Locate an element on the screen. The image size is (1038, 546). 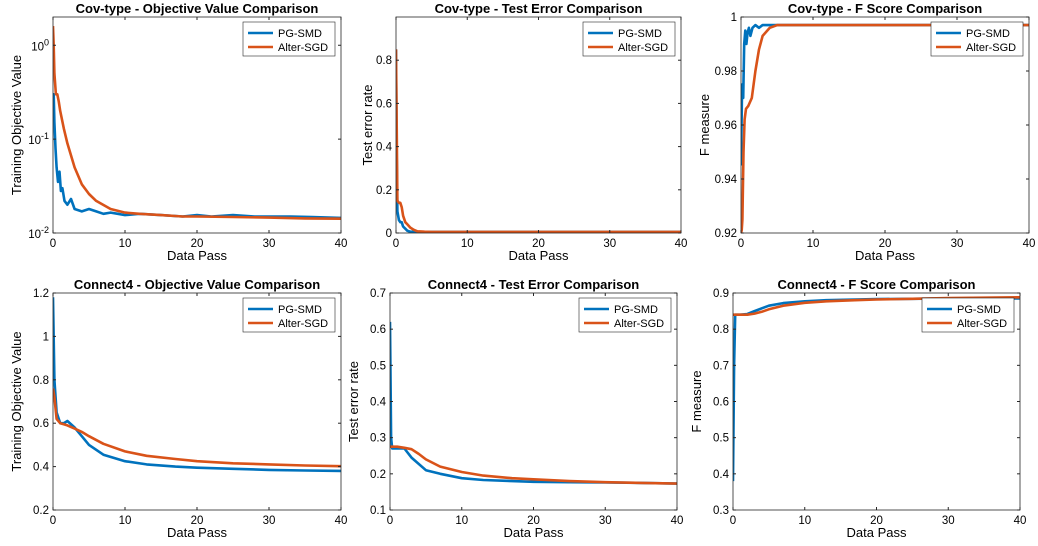
y-tick-label: 0.9 is located at coordinates (721, 294).